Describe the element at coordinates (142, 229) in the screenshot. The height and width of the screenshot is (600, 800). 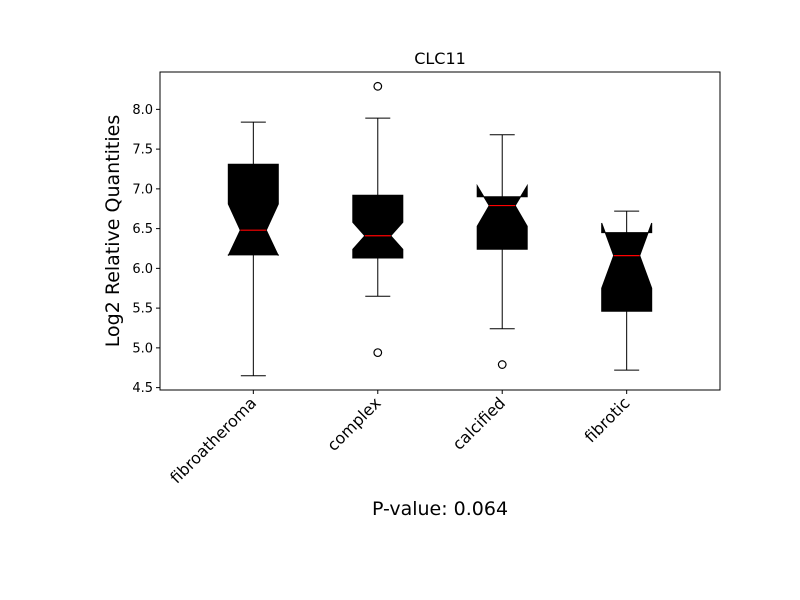
I see `y-tick-label: 6.5` at that location.